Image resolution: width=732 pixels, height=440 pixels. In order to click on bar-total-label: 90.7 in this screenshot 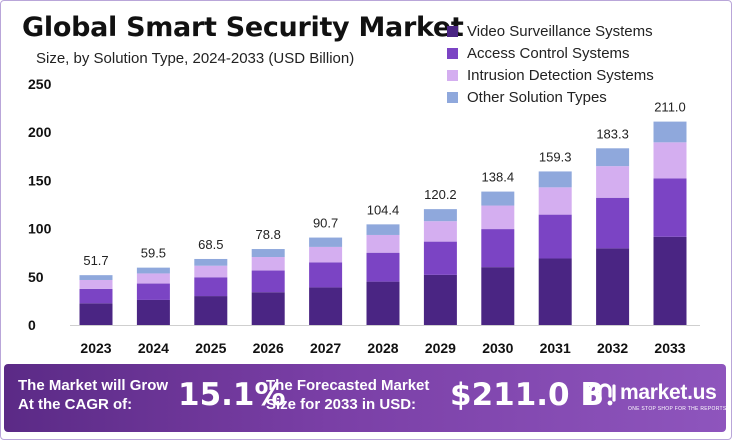, I will do `click(325, 223)`.